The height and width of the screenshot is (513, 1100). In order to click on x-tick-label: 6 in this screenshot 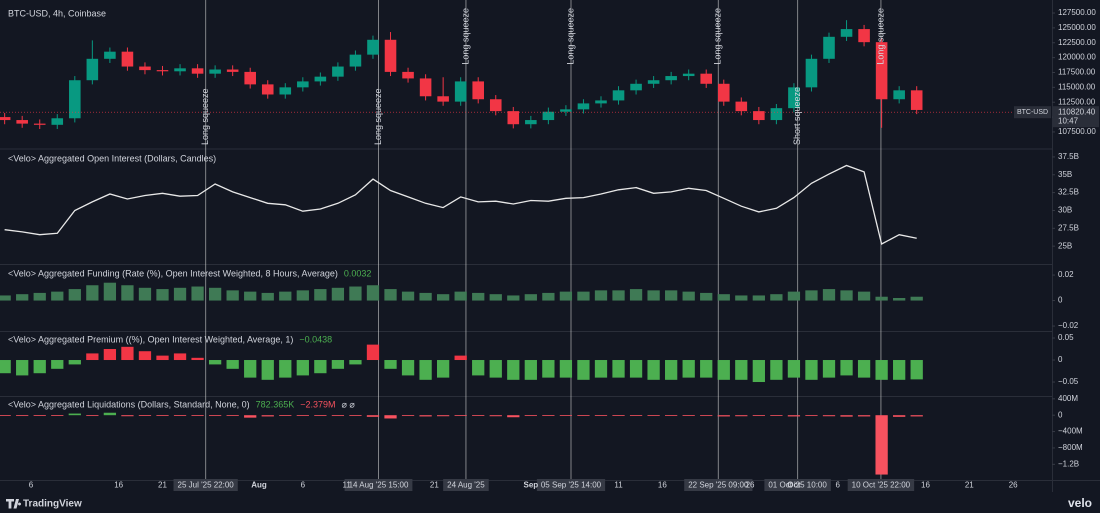, I will do `click(31, 485)`.